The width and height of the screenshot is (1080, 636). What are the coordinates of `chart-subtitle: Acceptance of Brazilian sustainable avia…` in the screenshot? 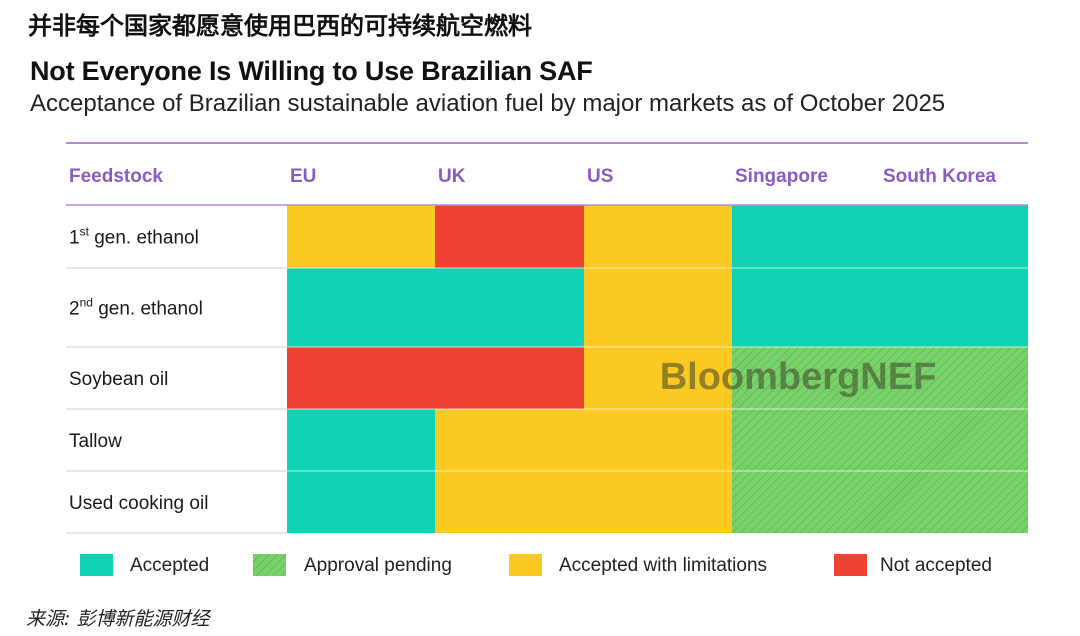 It's located at (488, 103).